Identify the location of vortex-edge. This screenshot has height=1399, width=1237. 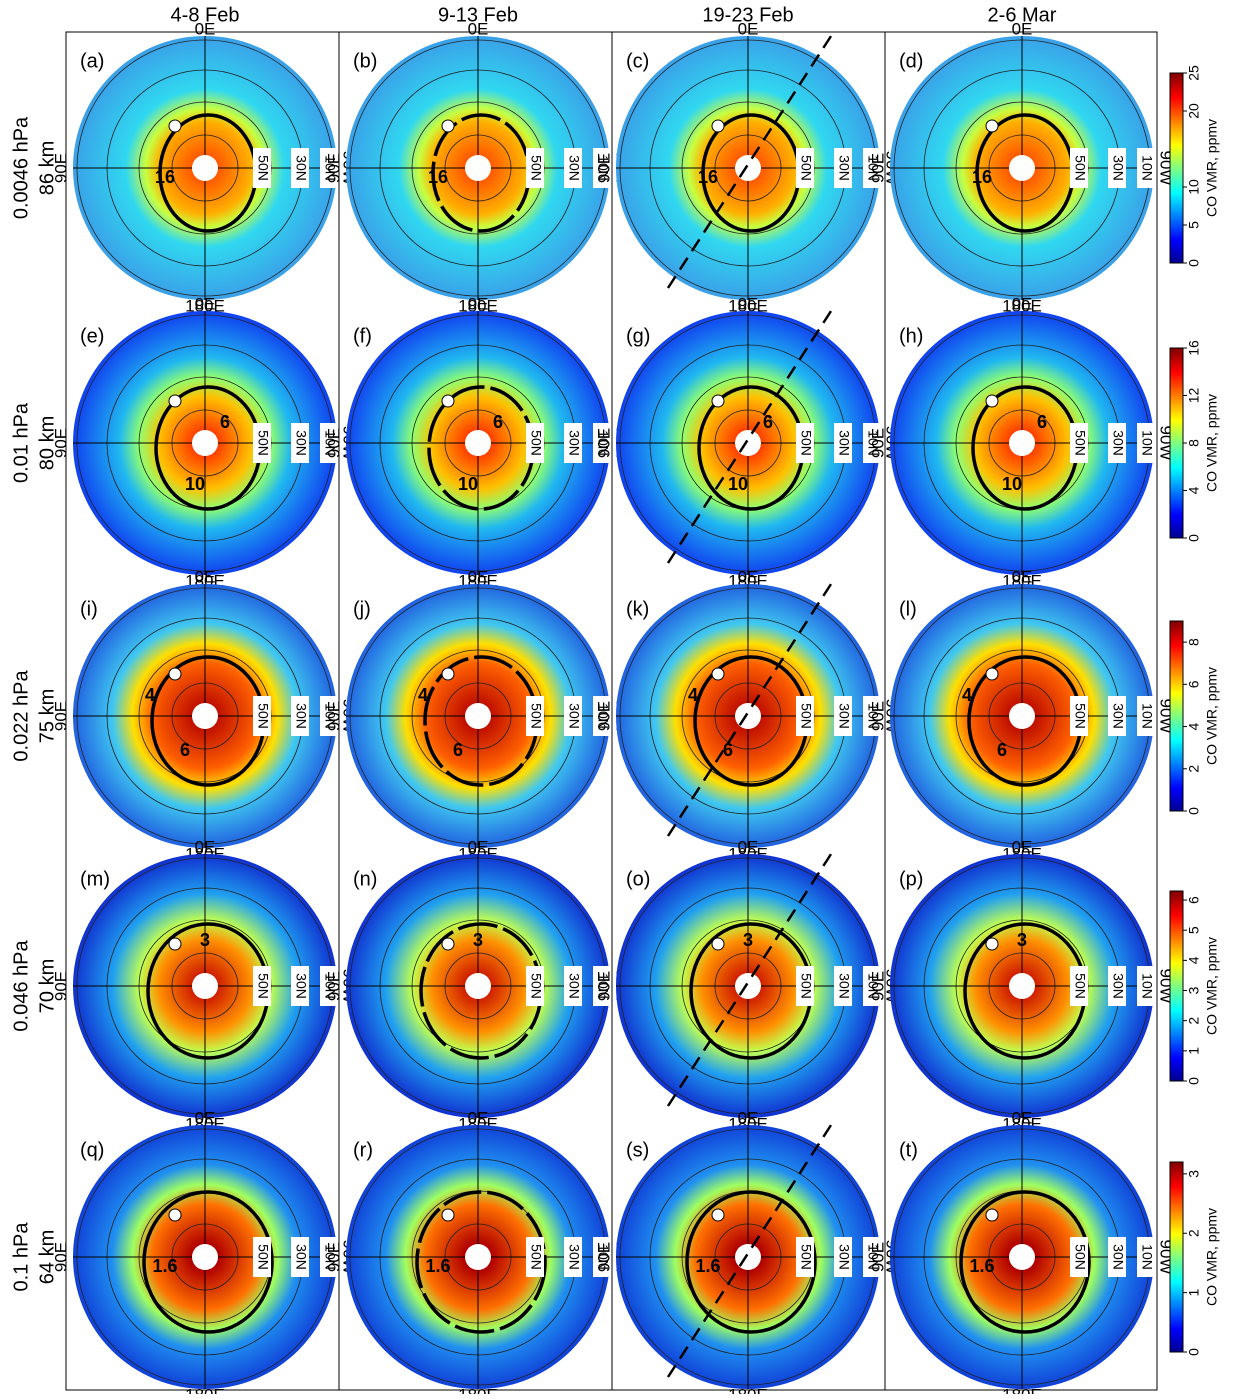
(481, 1262).